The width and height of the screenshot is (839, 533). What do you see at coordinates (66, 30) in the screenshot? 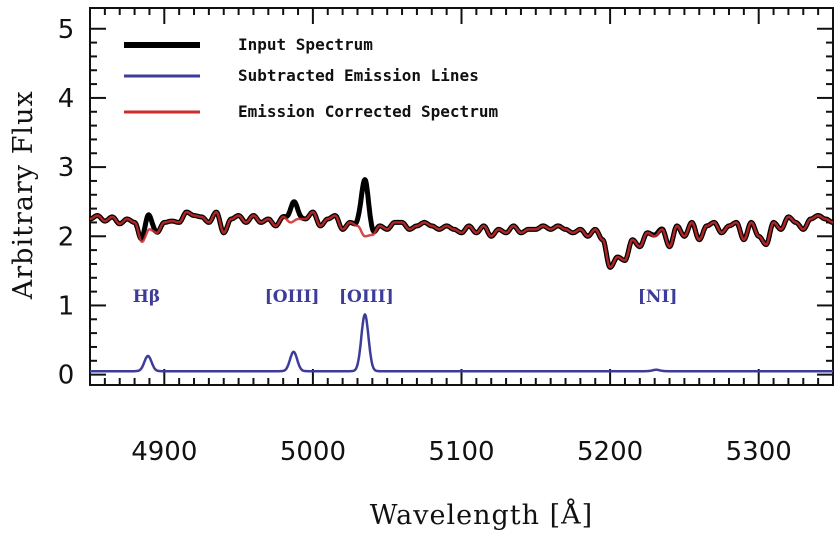
I see `y-tick-label: 5` at bounding box center [66, 30].